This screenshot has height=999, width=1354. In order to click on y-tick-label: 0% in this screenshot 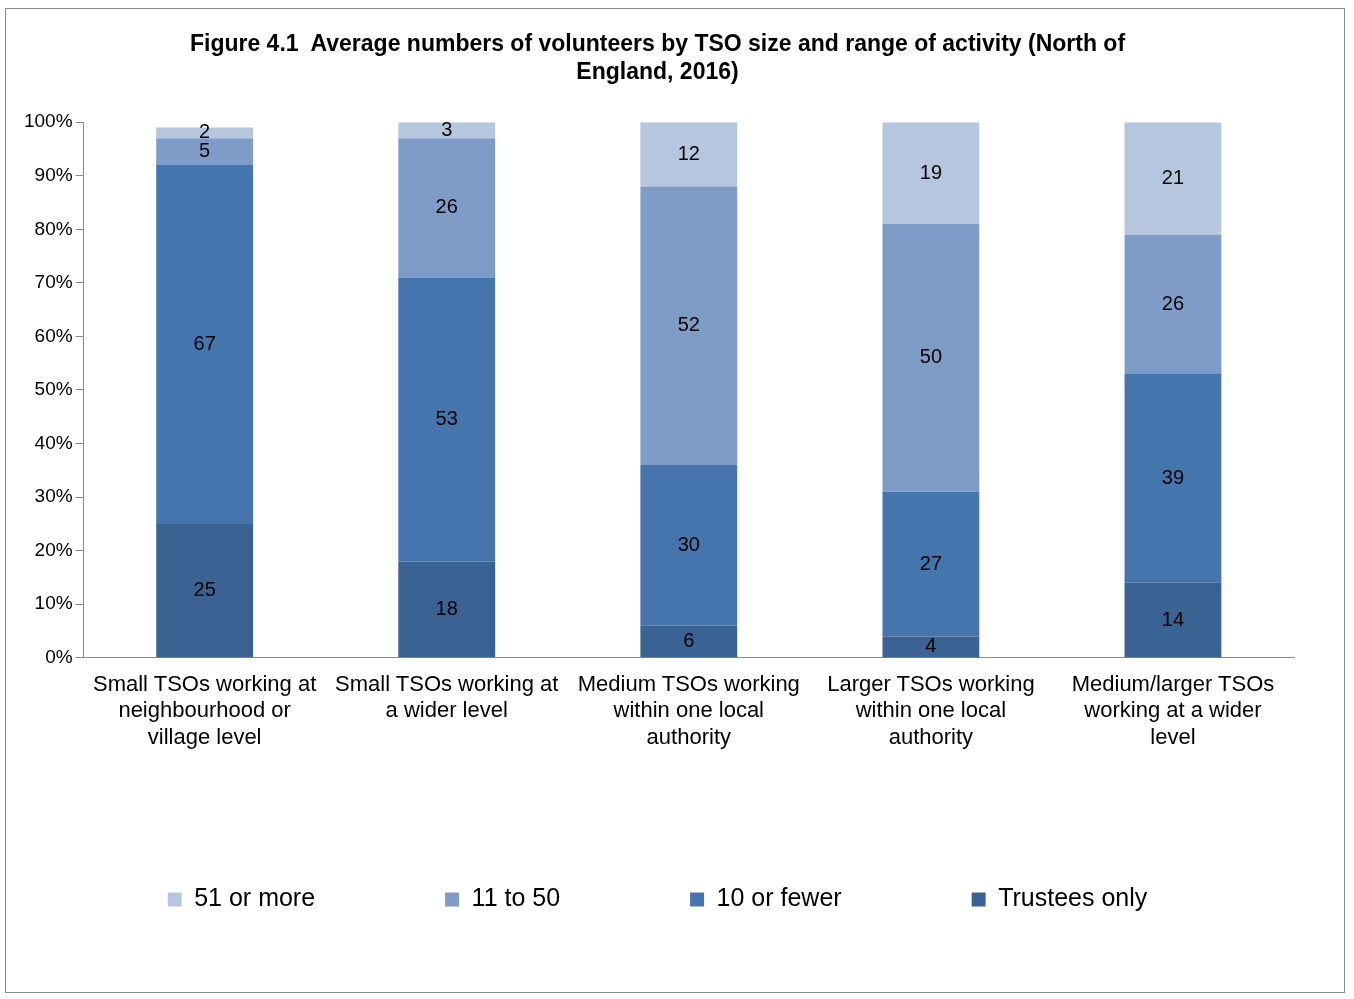, I will do `click(59, 657)`.